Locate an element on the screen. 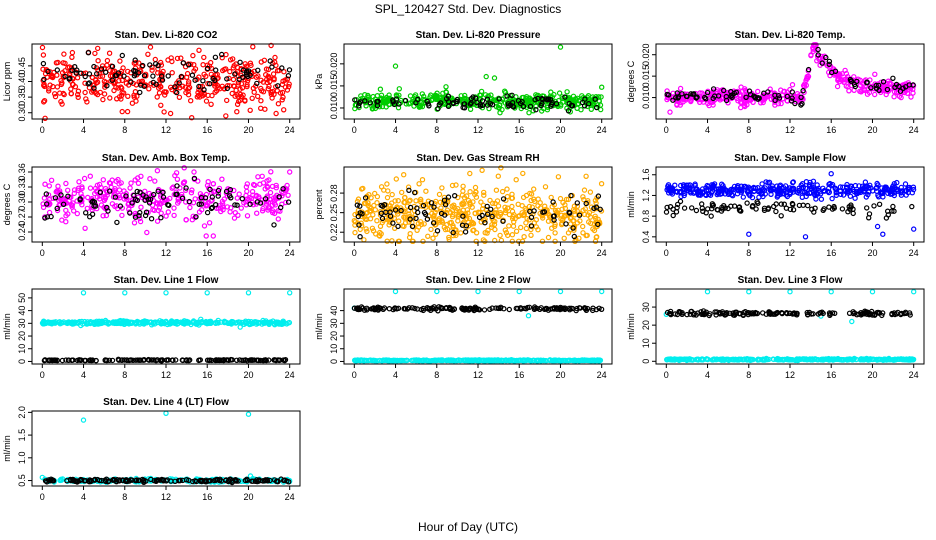 The width and height of the screenshot is (936, 540). x-tick-label: 24 is located at coordinates (914, 375).